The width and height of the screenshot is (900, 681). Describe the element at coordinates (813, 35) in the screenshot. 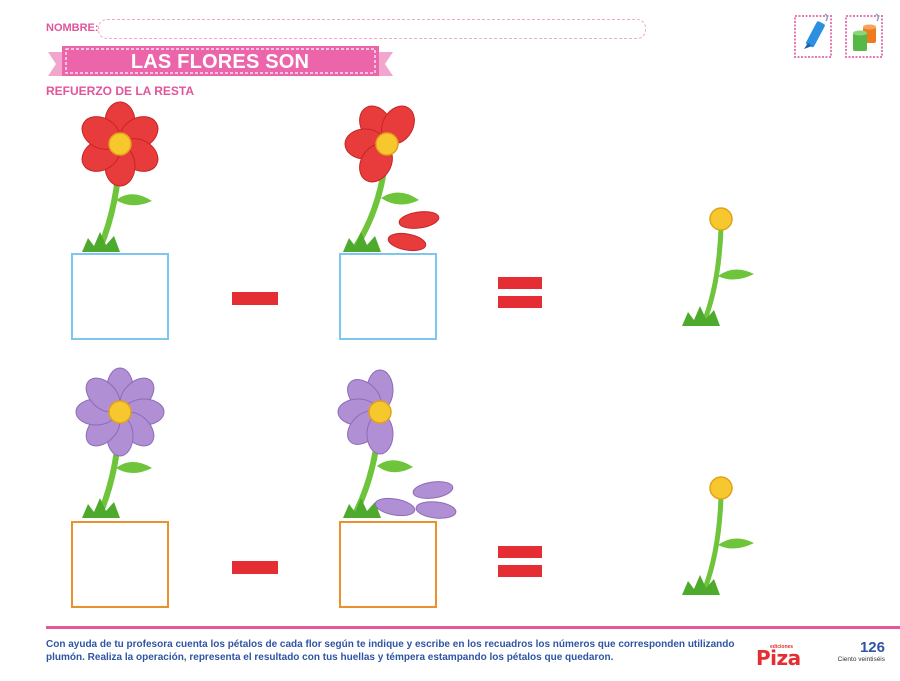

I see `marker-icon` at that location.